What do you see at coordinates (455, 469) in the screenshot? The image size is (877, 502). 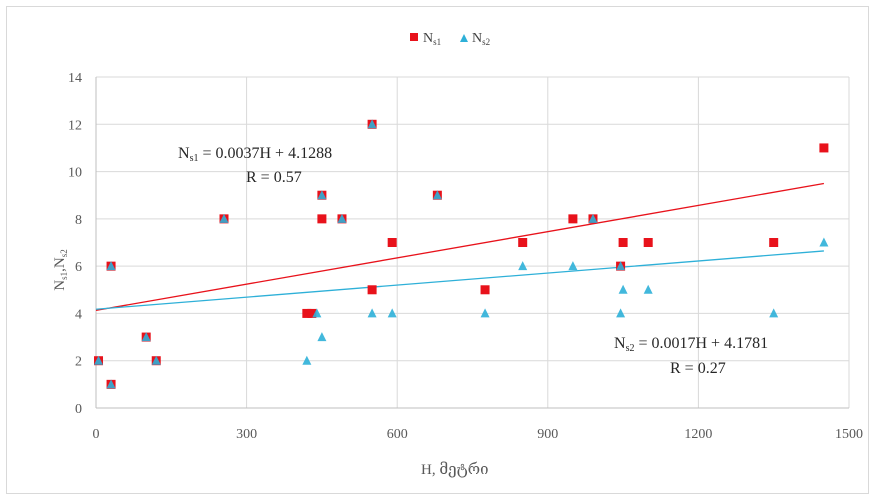 I see `x-axis-title: H, მეტრი` at bounding box center [455, 469].